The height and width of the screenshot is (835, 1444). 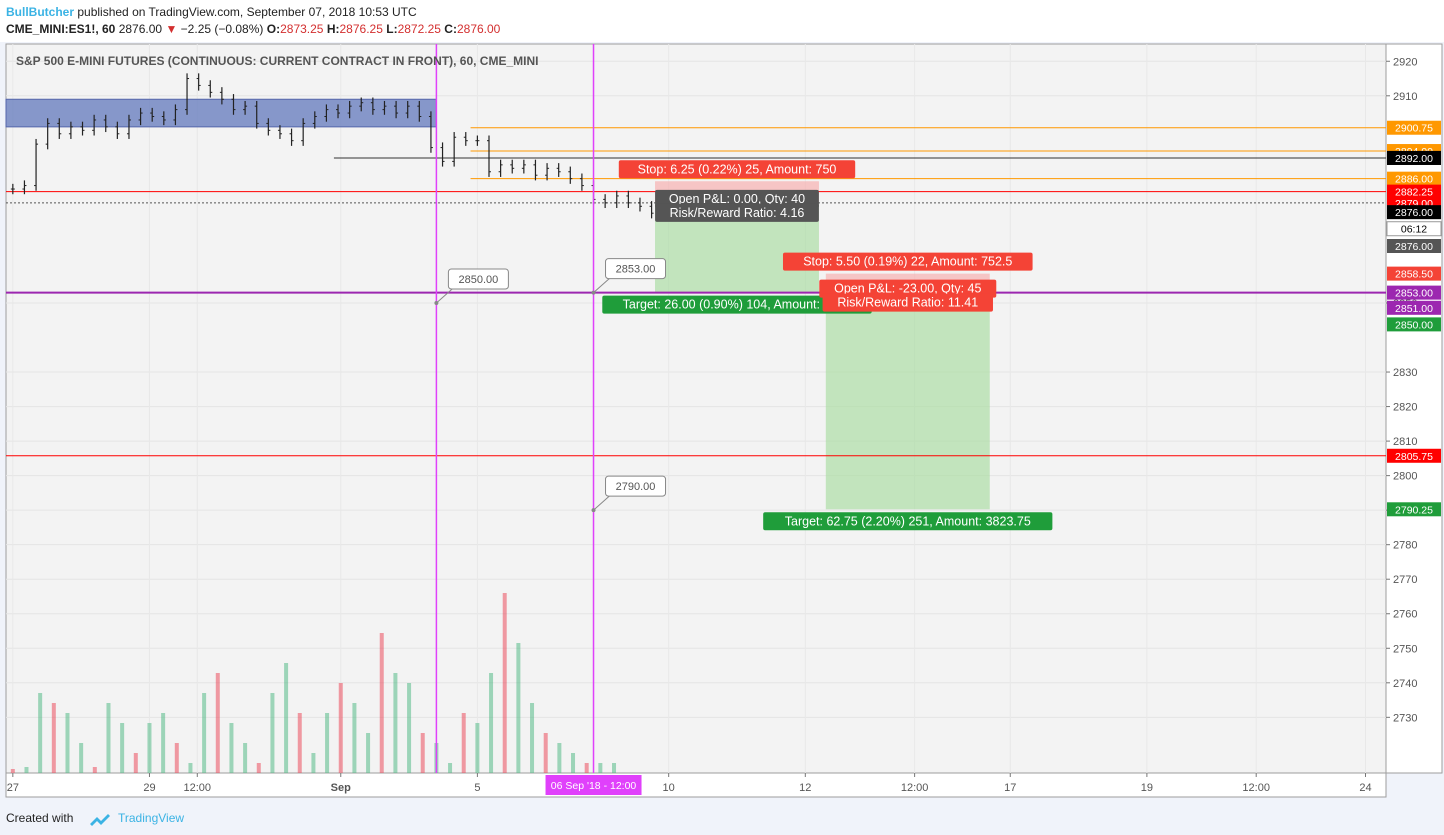 I want to click on price-tag-label: 2853.00, so click(x=1414, y=294).